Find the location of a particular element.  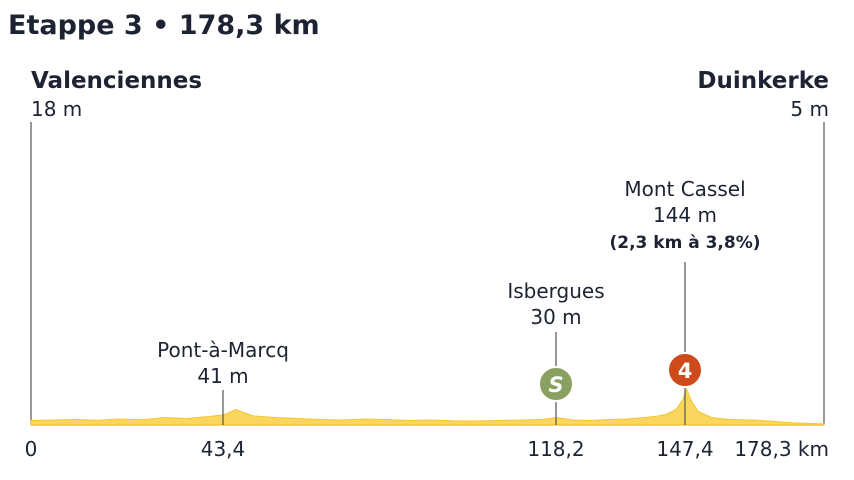

isbergues-altitude: 30 m is located at coordinates (555, 317).